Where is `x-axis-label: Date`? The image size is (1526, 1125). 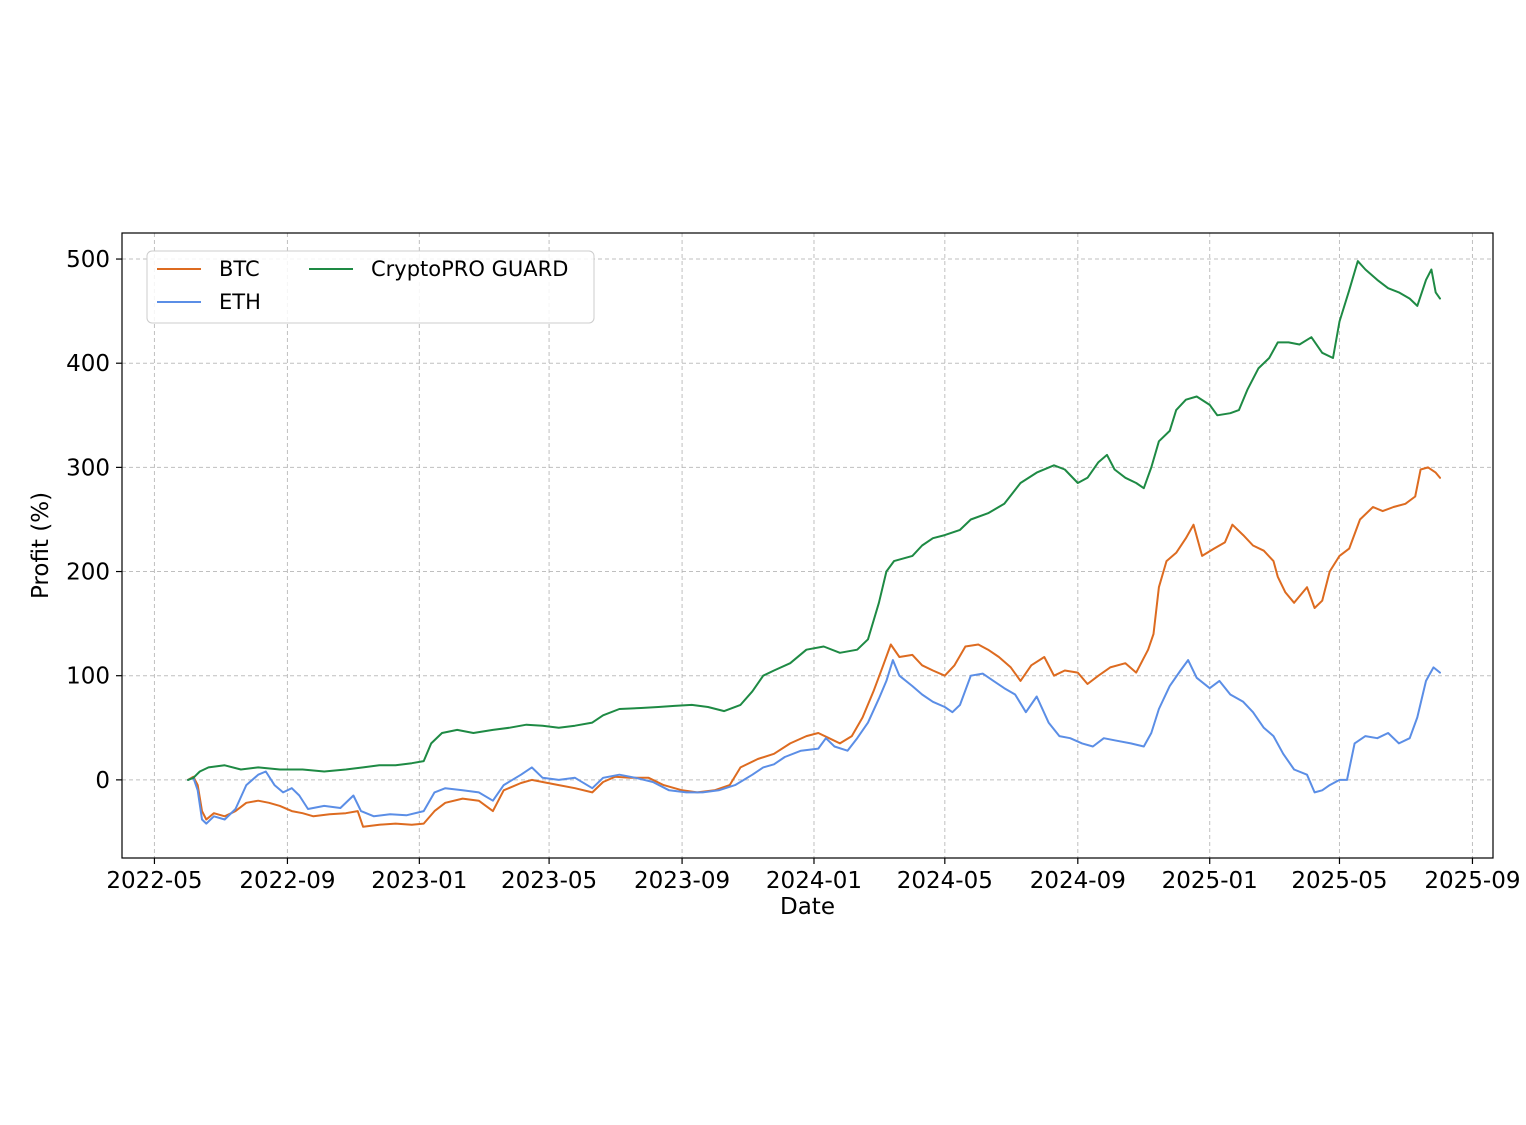 x-axis-label: Date is located at coordinates (807, 907).